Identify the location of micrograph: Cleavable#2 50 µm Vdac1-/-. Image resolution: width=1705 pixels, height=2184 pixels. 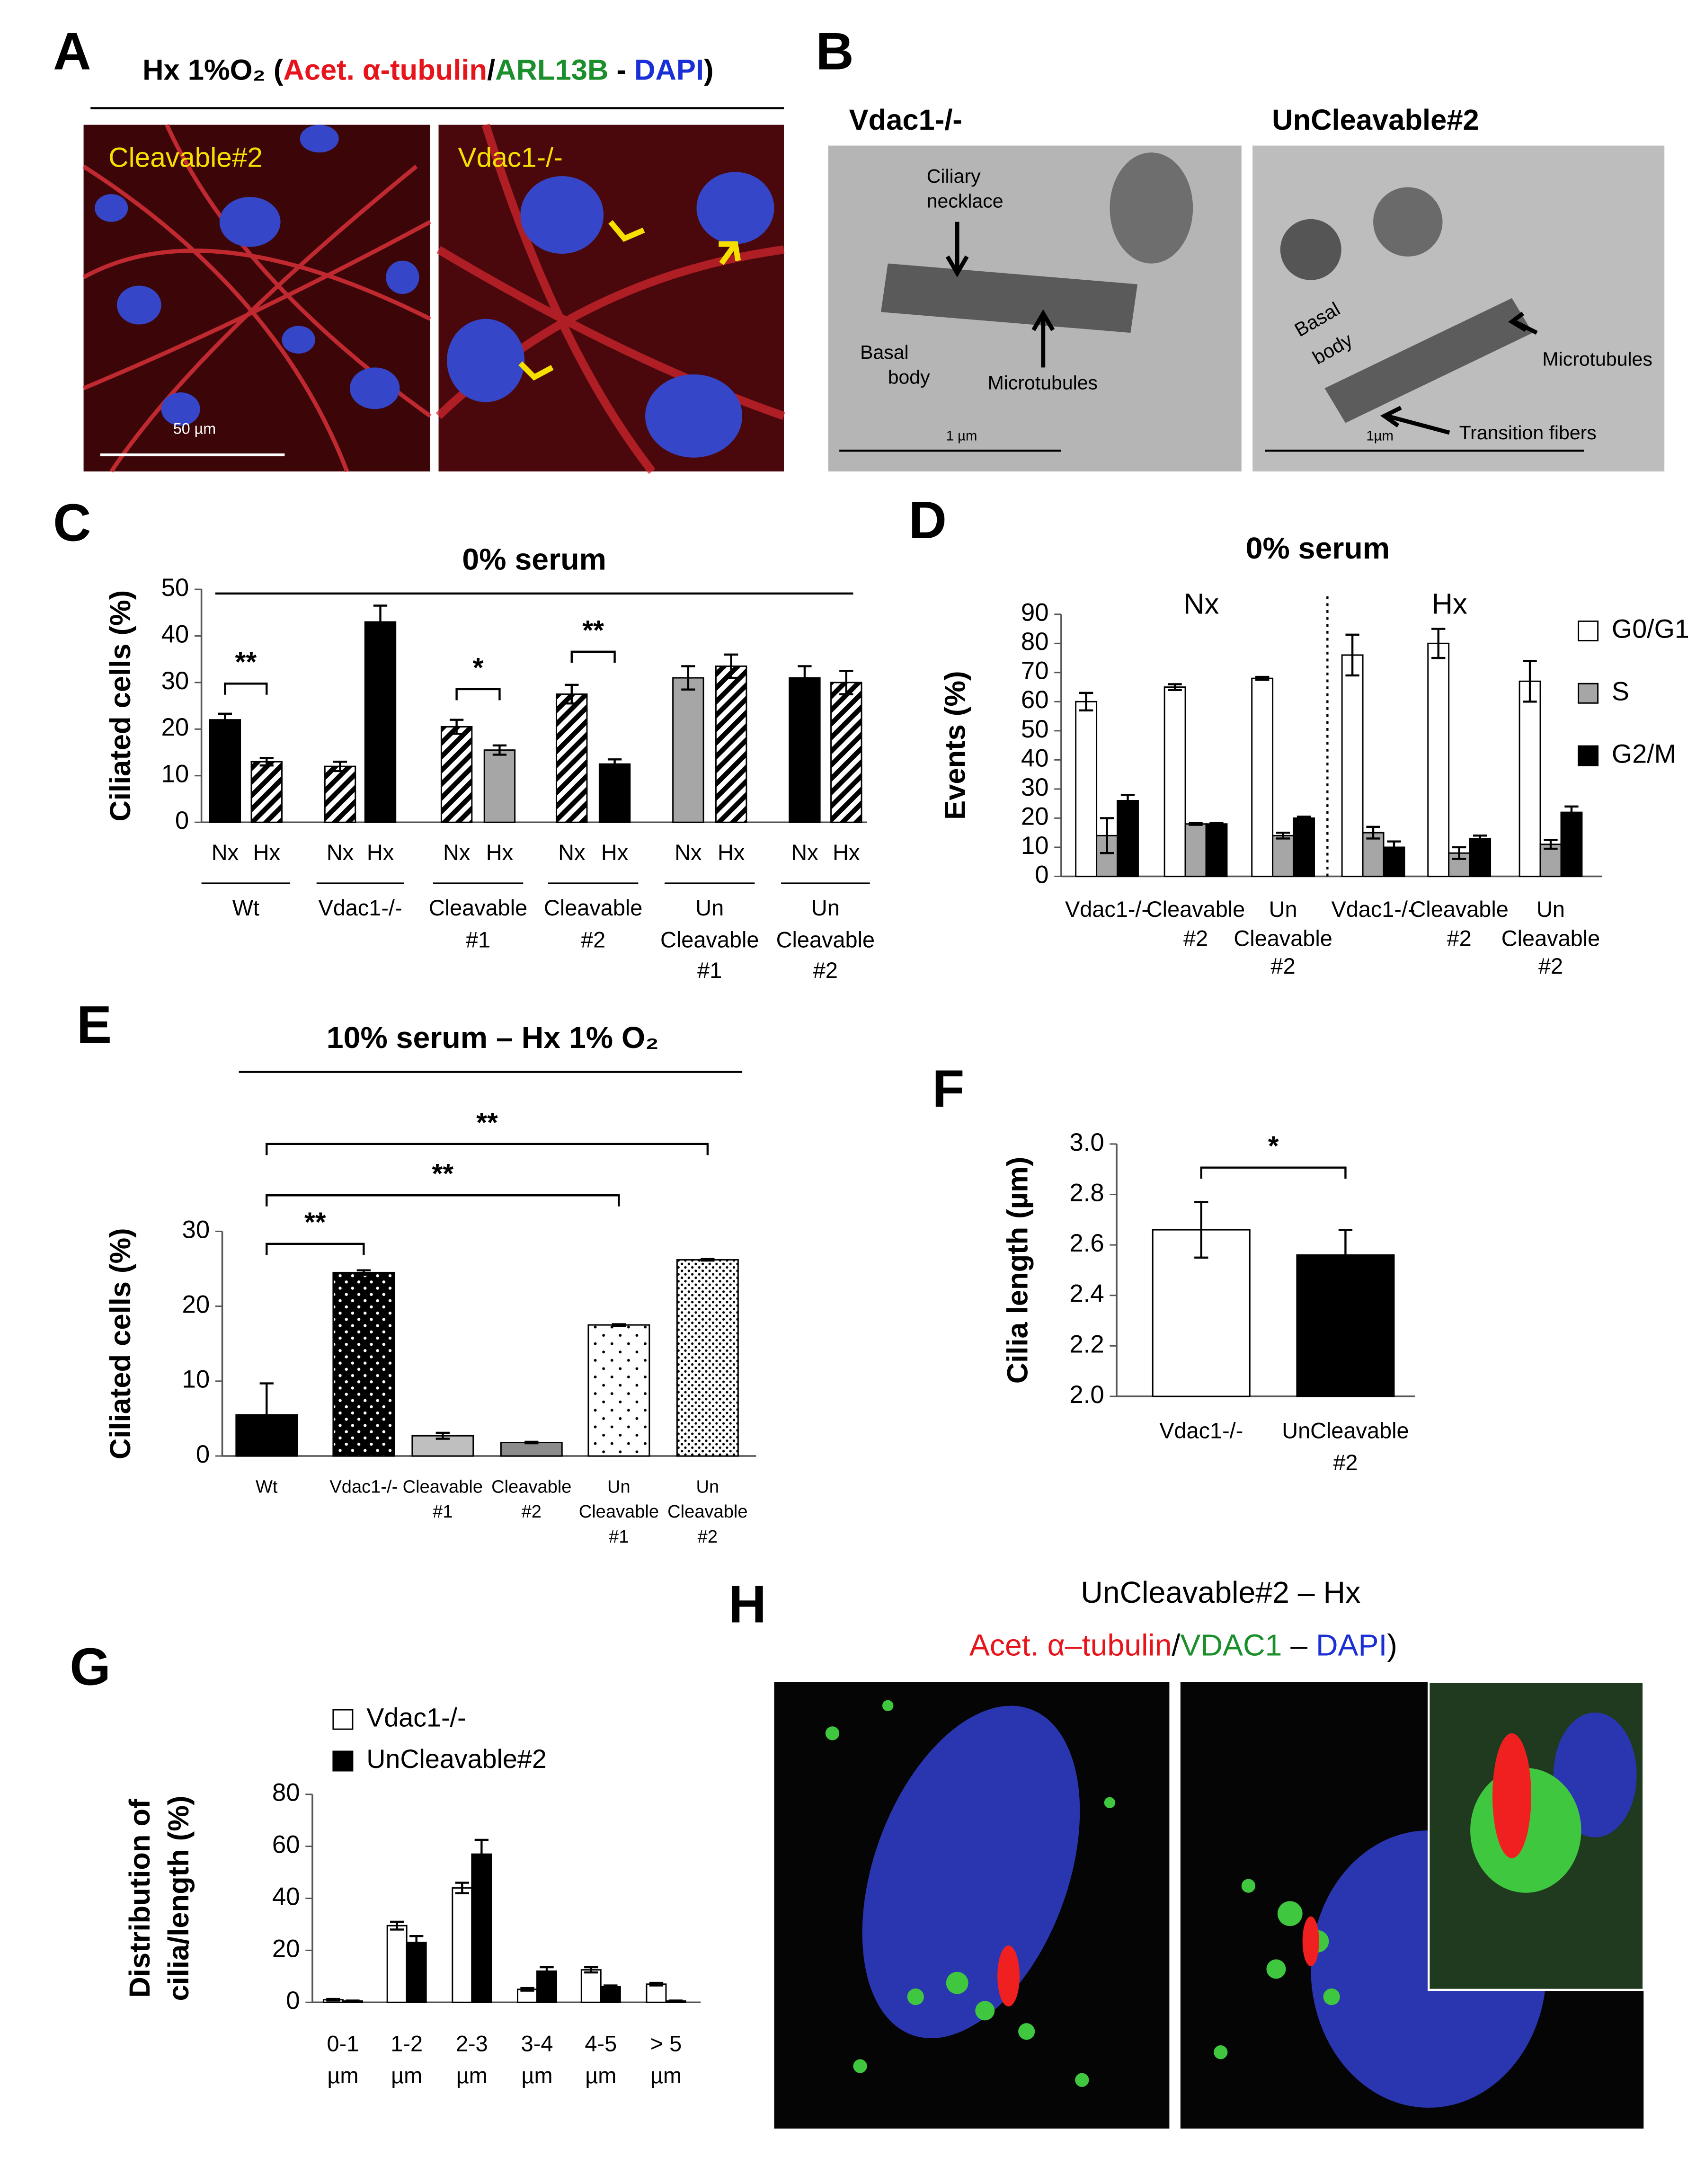
(434, 299).